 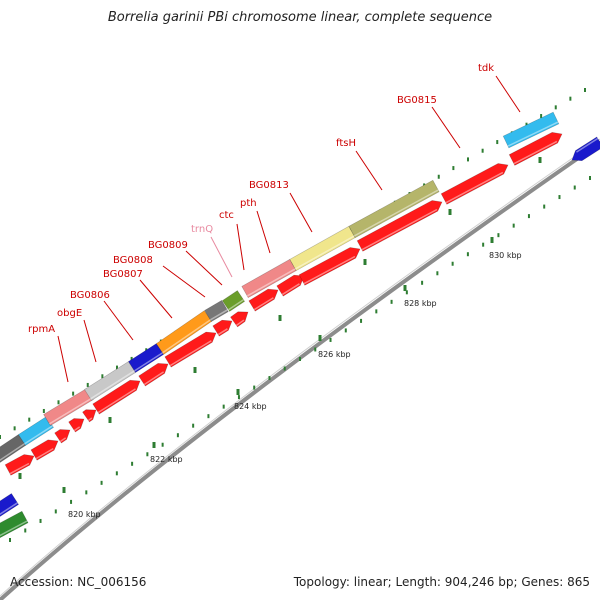 I want to click on gene-label: BG0809, so click(x=168, y=245).